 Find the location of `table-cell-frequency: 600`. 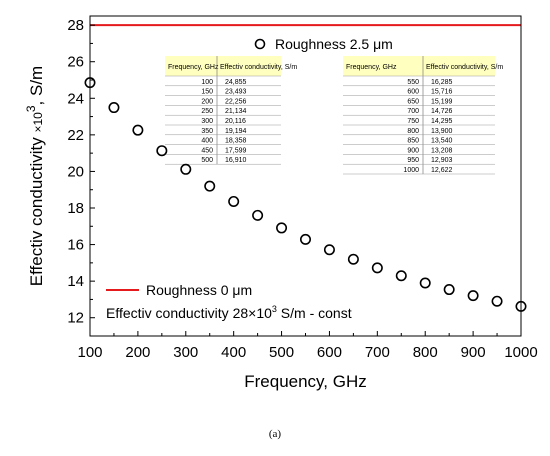

table-cell-frequency: 600 is located at coordinates (413, 92).